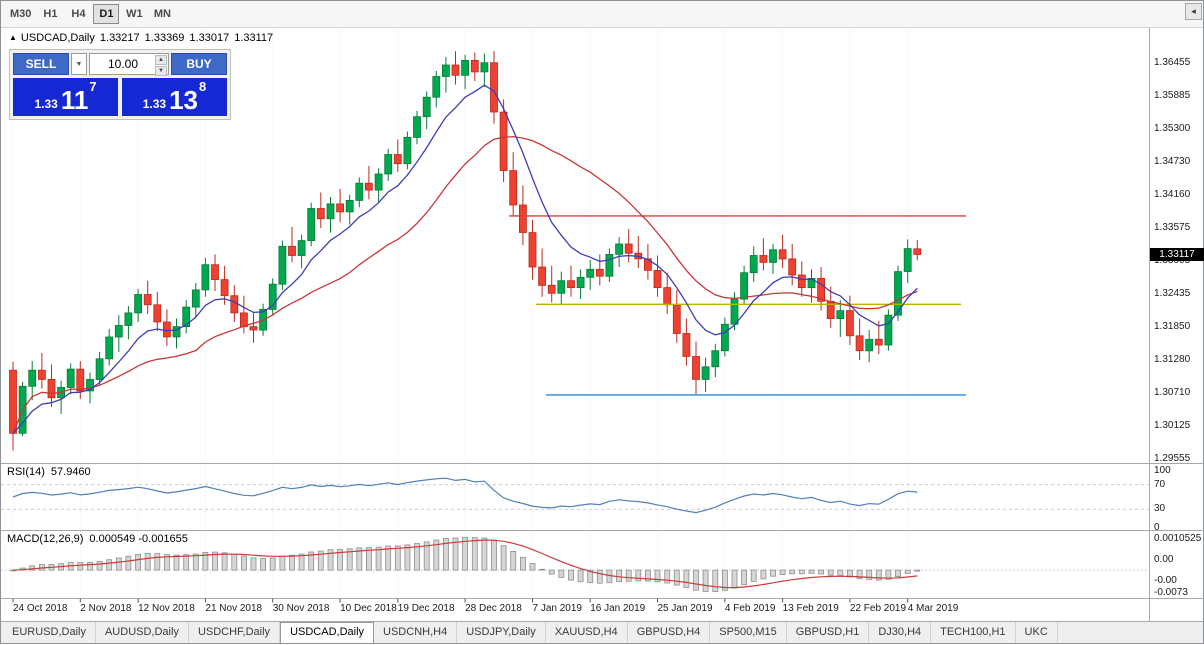  I want to click on price-scale-label: 1.31850, so click(1172, 327).